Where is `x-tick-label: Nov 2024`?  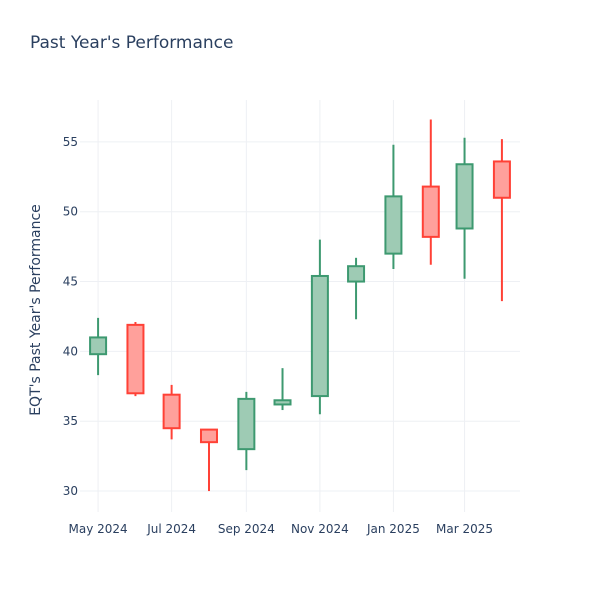 x-tick-label: Nov 2024 is located at coordinates (320, 529).